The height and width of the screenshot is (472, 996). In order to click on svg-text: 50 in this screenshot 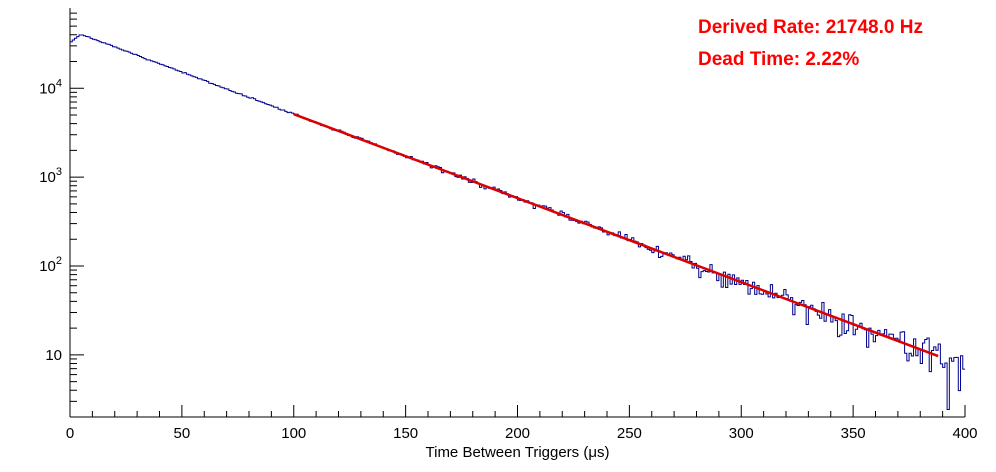, I will do `click(182, 433)`.